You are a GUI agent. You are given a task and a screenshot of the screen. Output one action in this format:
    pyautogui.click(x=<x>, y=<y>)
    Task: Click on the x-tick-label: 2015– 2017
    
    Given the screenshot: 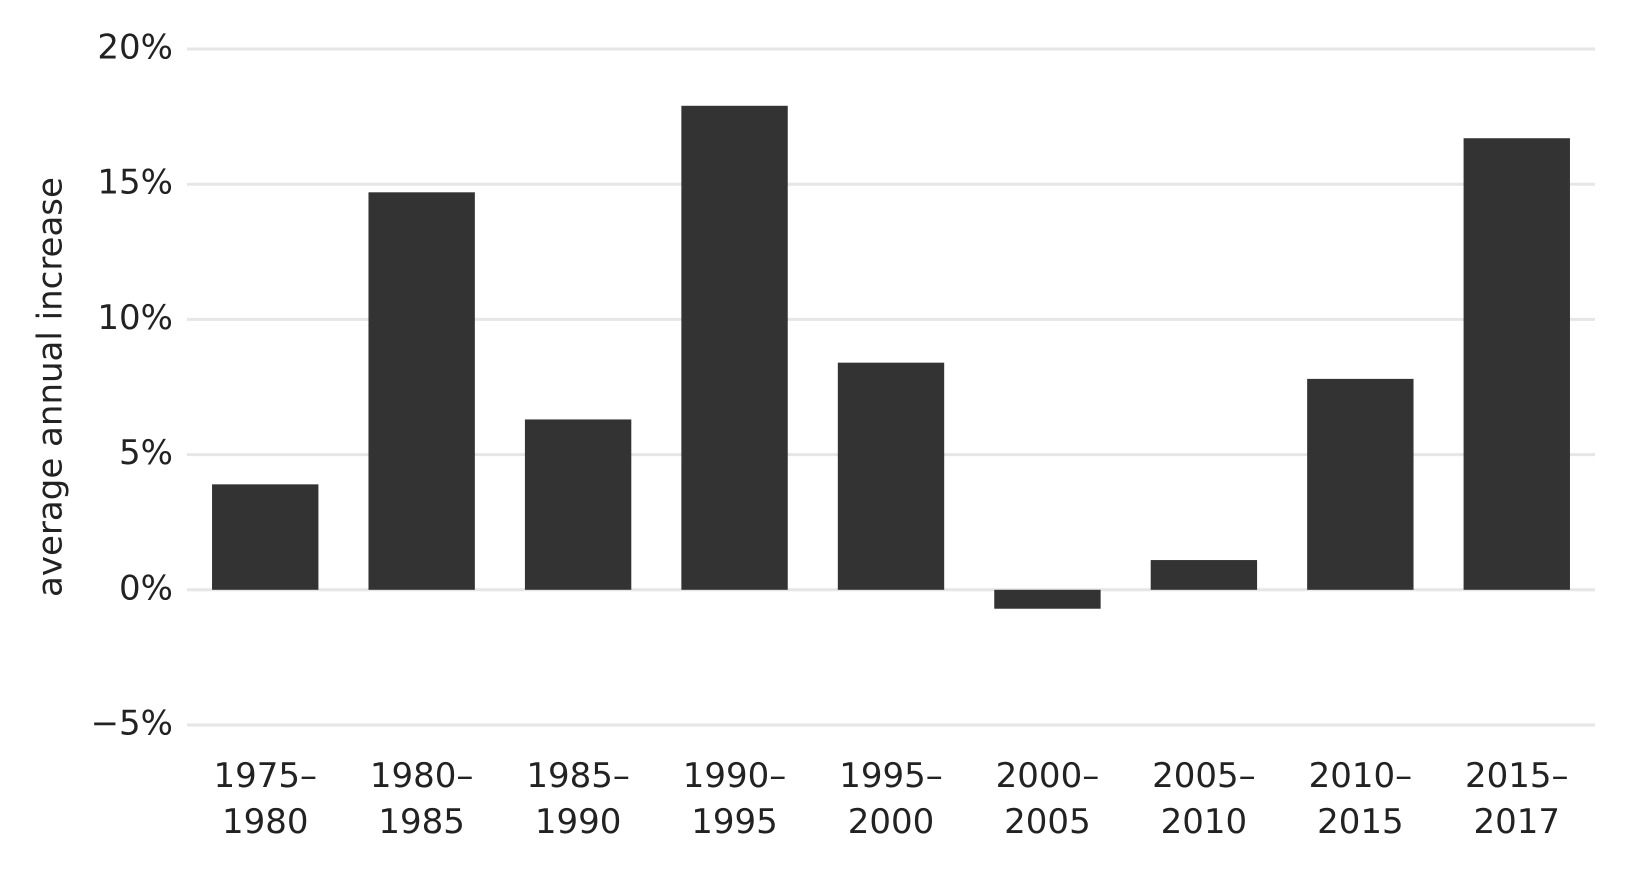 What is the action you would take?
    pyautogui.click(x=1517, y=799)
    